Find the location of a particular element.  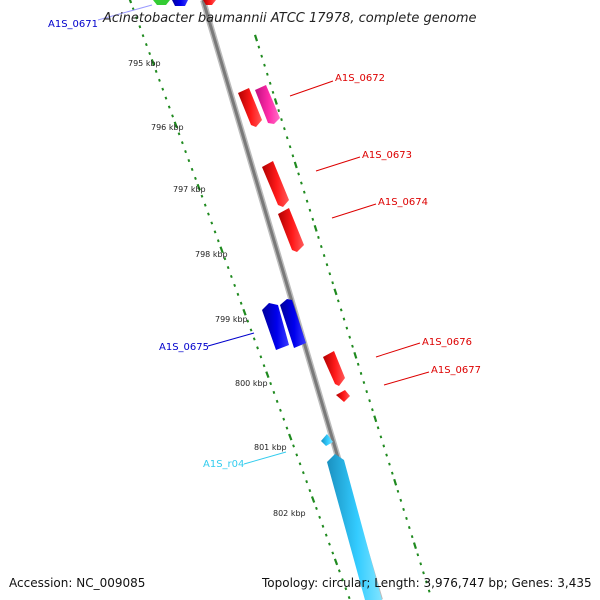

gene-label-A1S_0676: A1S_0676 is located at coordinates (447, 342).